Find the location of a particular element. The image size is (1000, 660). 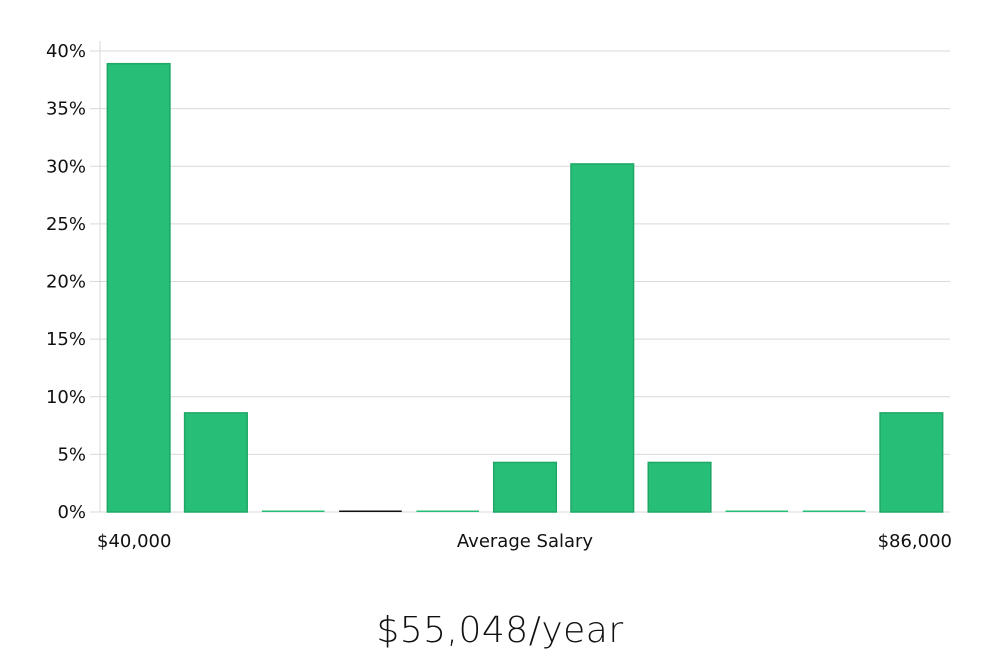

y-tick-label: 10% is located at coordinates (66, 397).